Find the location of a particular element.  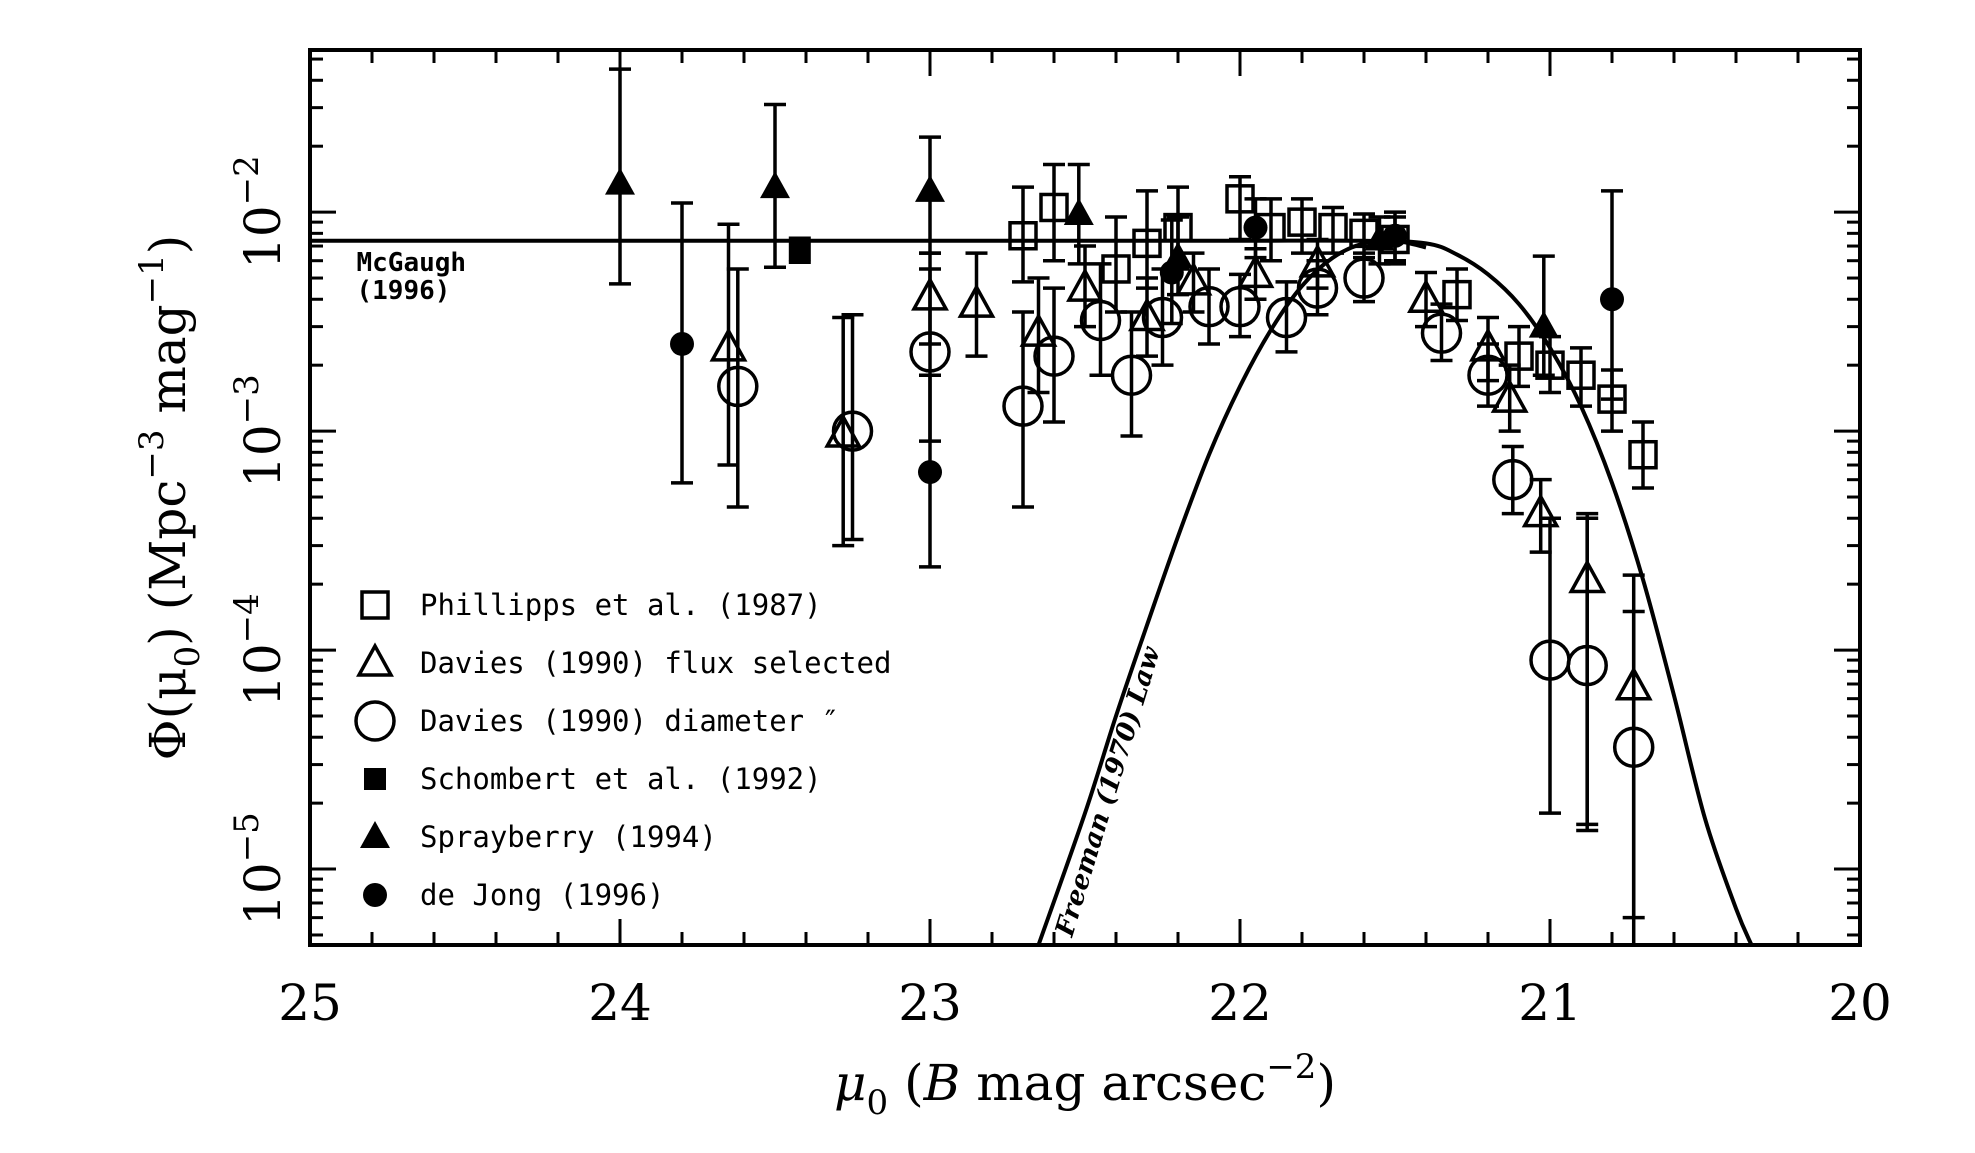

svg-text: 10−3 is located at coordinates (259, 431).